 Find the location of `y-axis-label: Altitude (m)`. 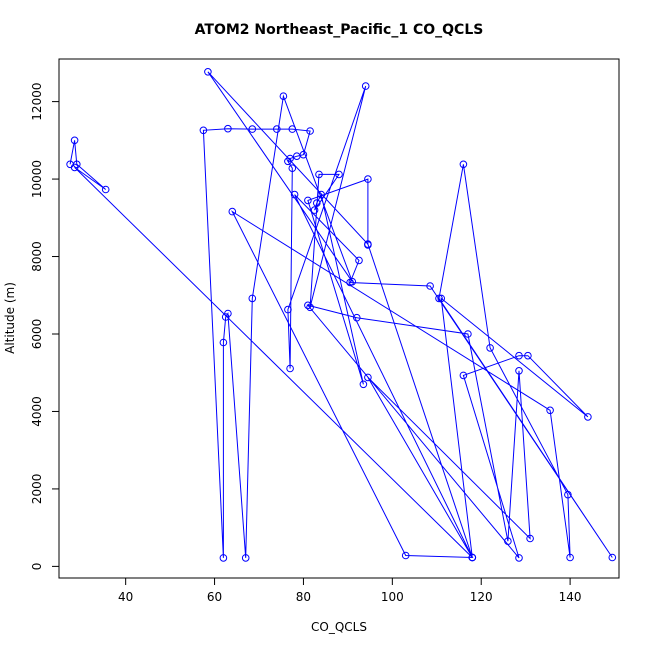

y-axis-label: Altitude (m) is located at coordinates (10, 318).